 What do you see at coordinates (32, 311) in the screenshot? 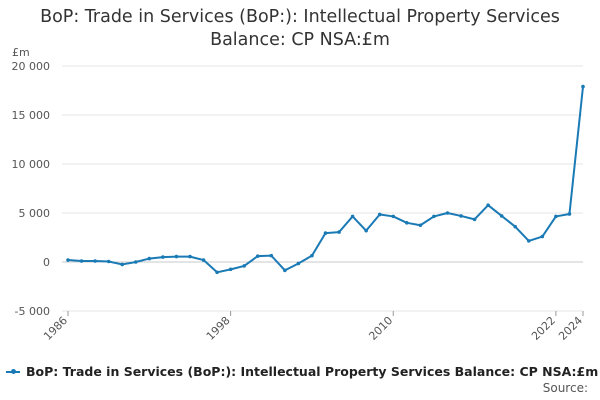
I see `y-tick-label: -5 000` at bounding box center [32, 311].